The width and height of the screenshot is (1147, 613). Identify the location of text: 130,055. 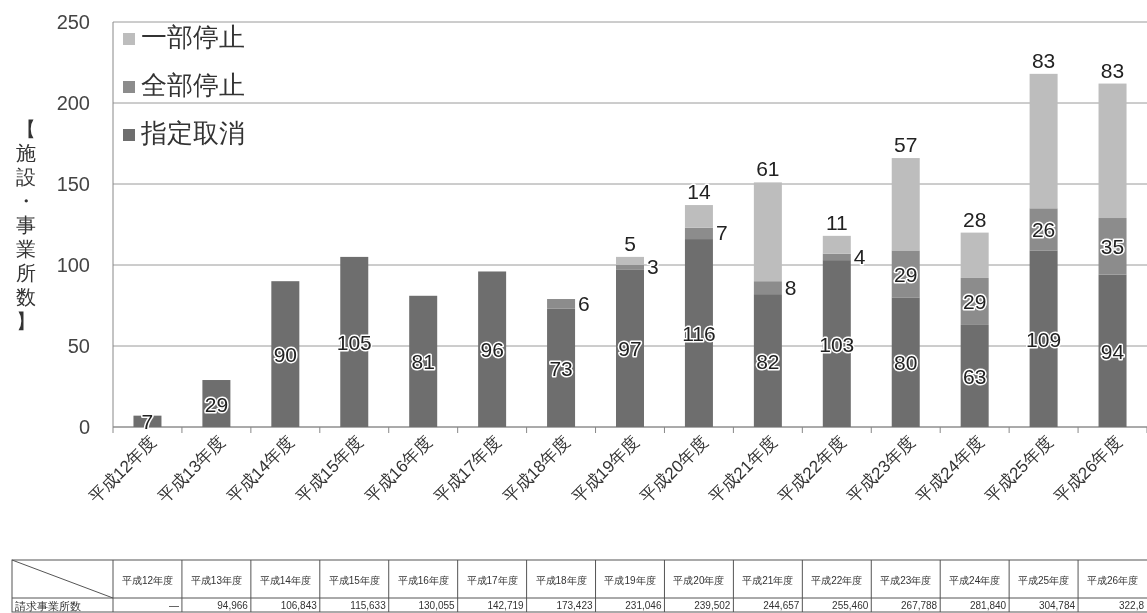
(436, 605).